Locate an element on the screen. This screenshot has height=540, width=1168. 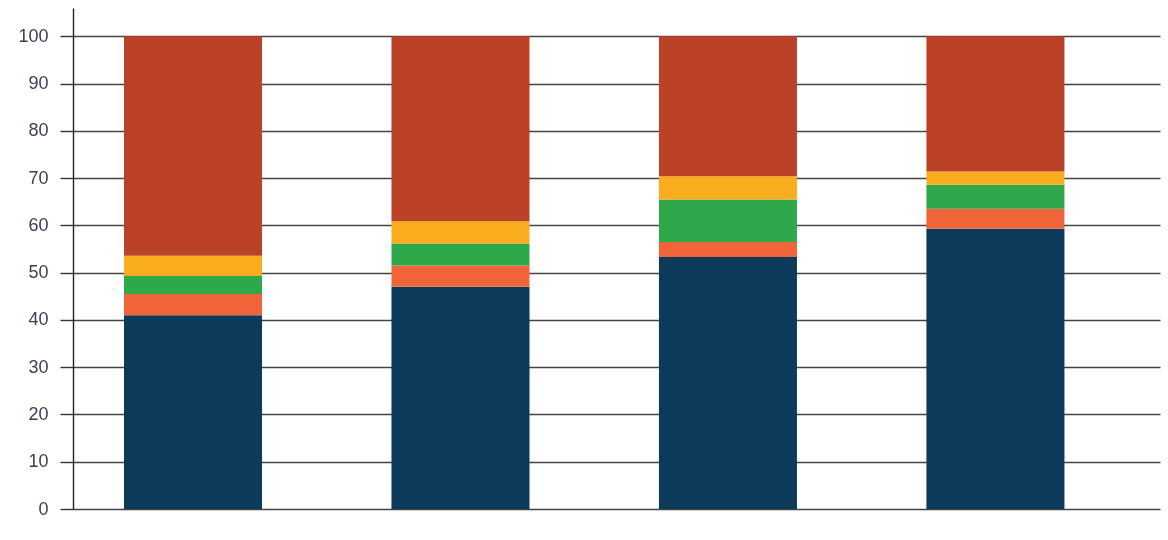
y-tick-label: 100 is located at coordinates (33, 35).